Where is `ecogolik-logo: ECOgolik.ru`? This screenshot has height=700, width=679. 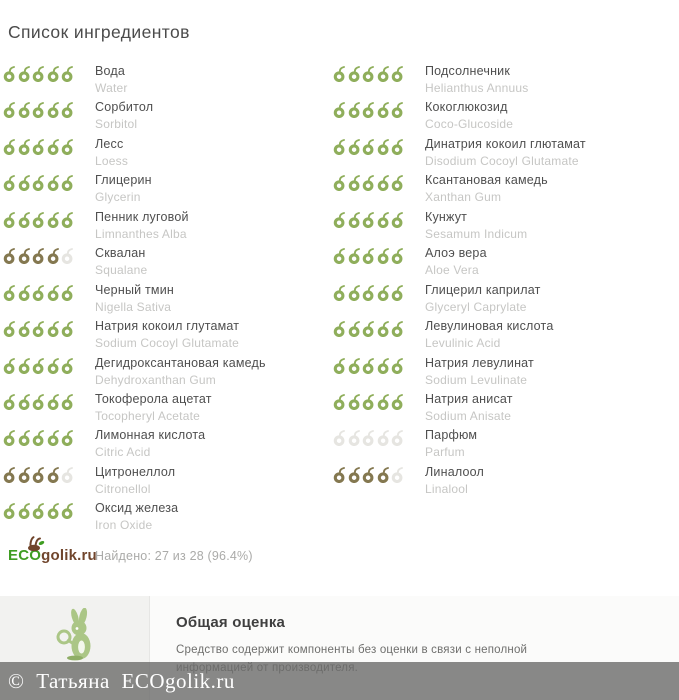 ecogolik-logo: ECOgolik.ru is located at coordinates (52, 550).